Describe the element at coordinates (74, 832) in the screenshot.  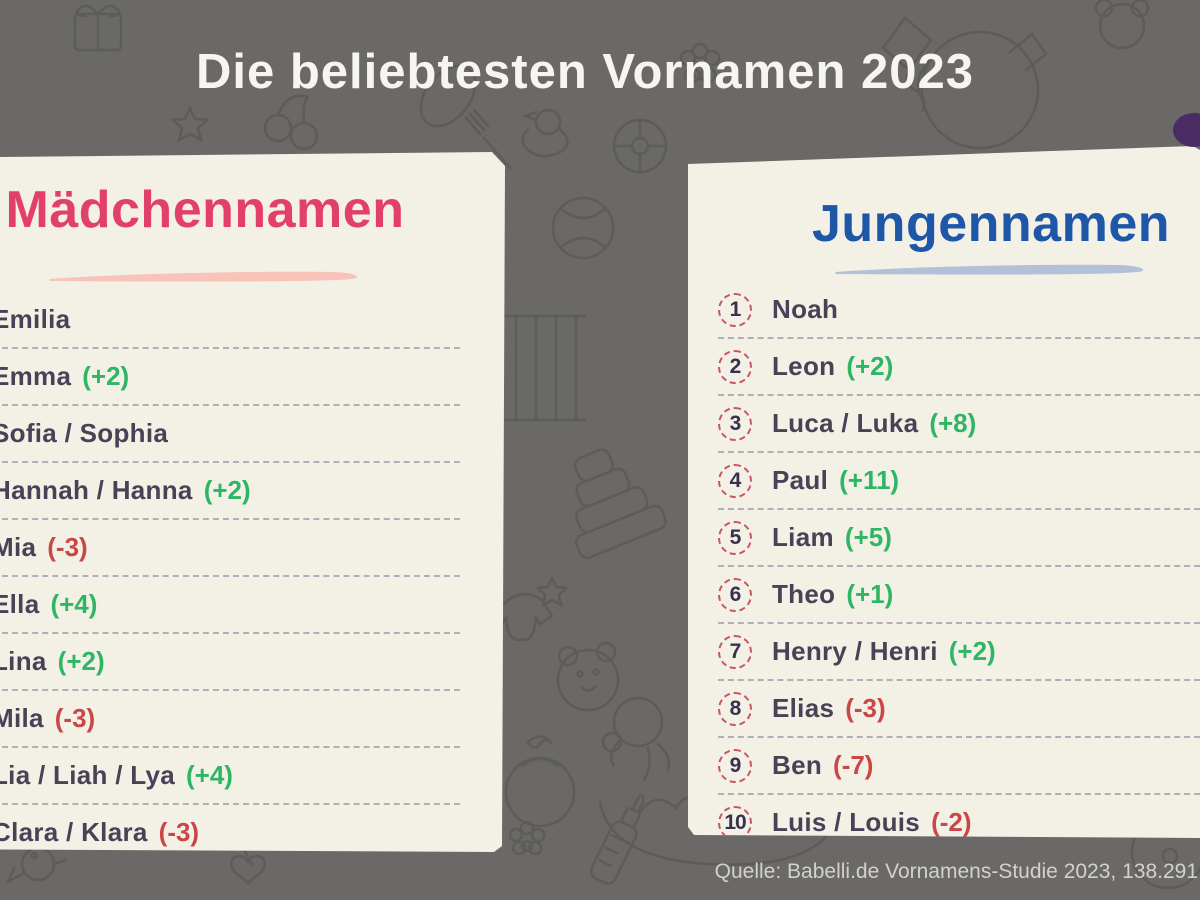
I see `name-text: Clara / Klara` at that location.